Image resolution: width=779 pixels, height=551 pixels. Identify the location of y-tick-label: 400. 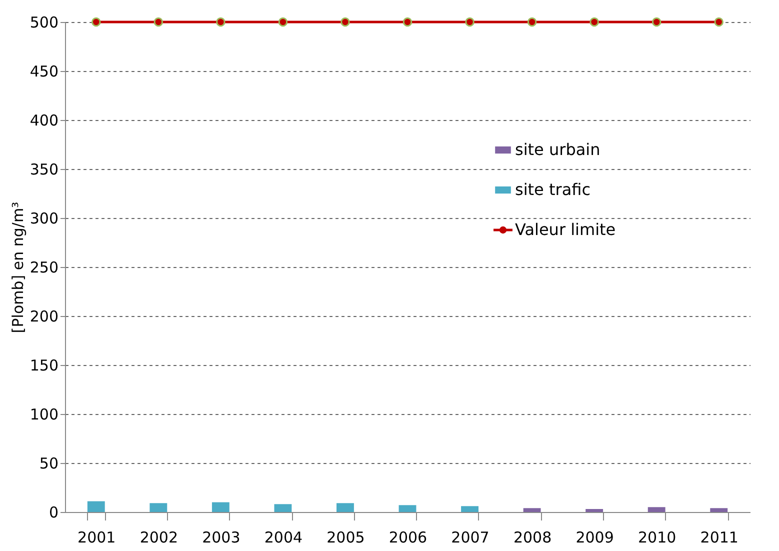
(44, 121).